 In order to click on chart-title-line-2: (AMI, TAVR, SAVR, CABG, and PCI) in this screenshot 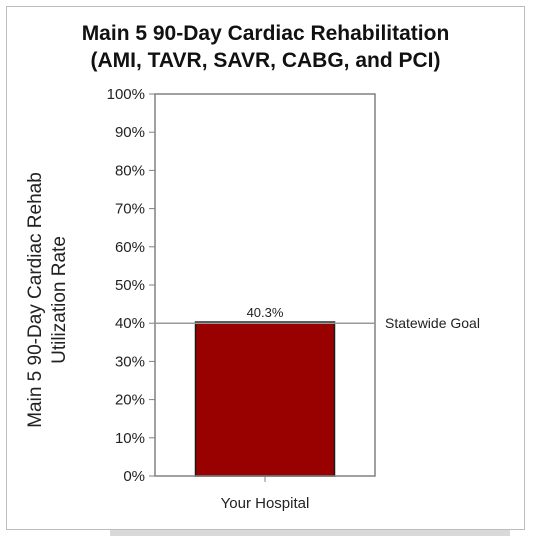, I will do `click(265, 60)`.